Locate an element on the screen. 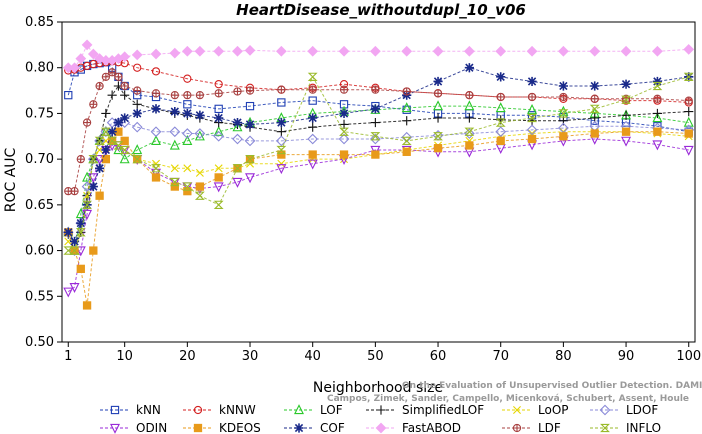  x-tick-label: 30 is located at coordinates (250, 356).